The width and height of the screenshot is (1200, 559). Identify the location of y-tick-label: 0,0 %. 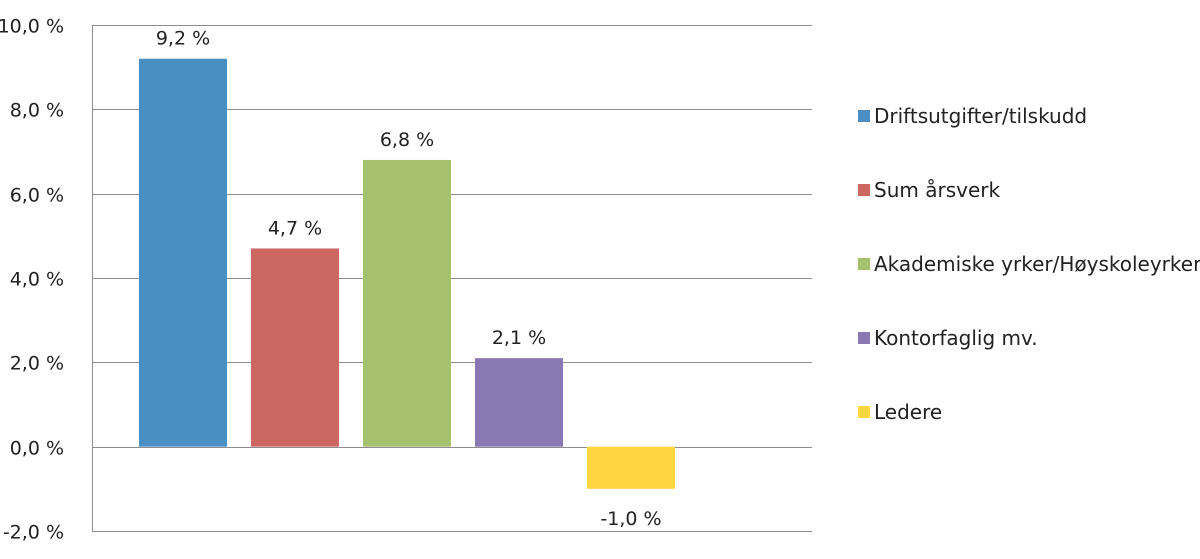
(37, 449).